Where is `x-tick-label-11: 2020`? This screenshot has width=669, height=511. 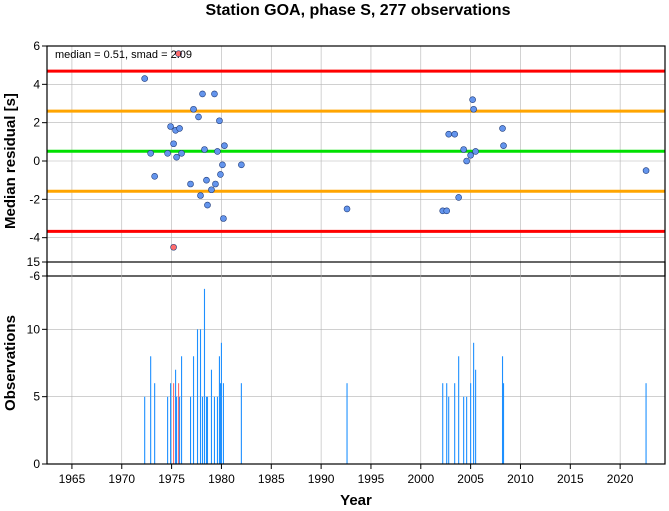 x-tick-label-11: 2020 is located at coordinates (620, 479).